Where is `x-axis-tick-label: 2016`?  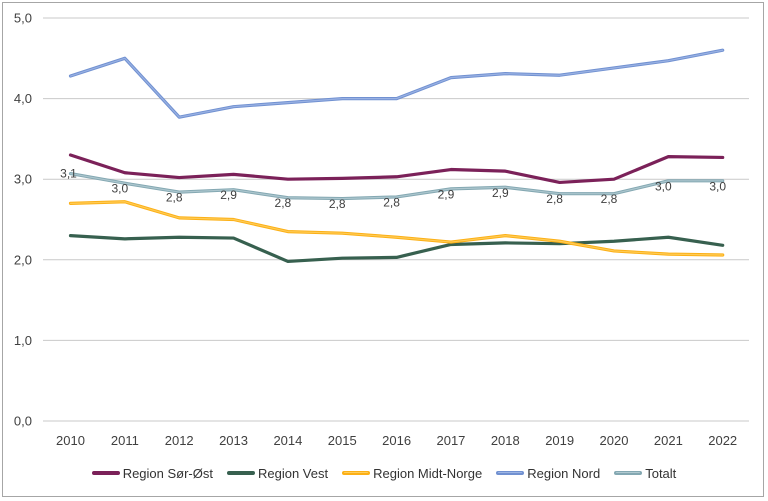
x-axis-tick-label: 2016 is located at coordinates (396, 440).